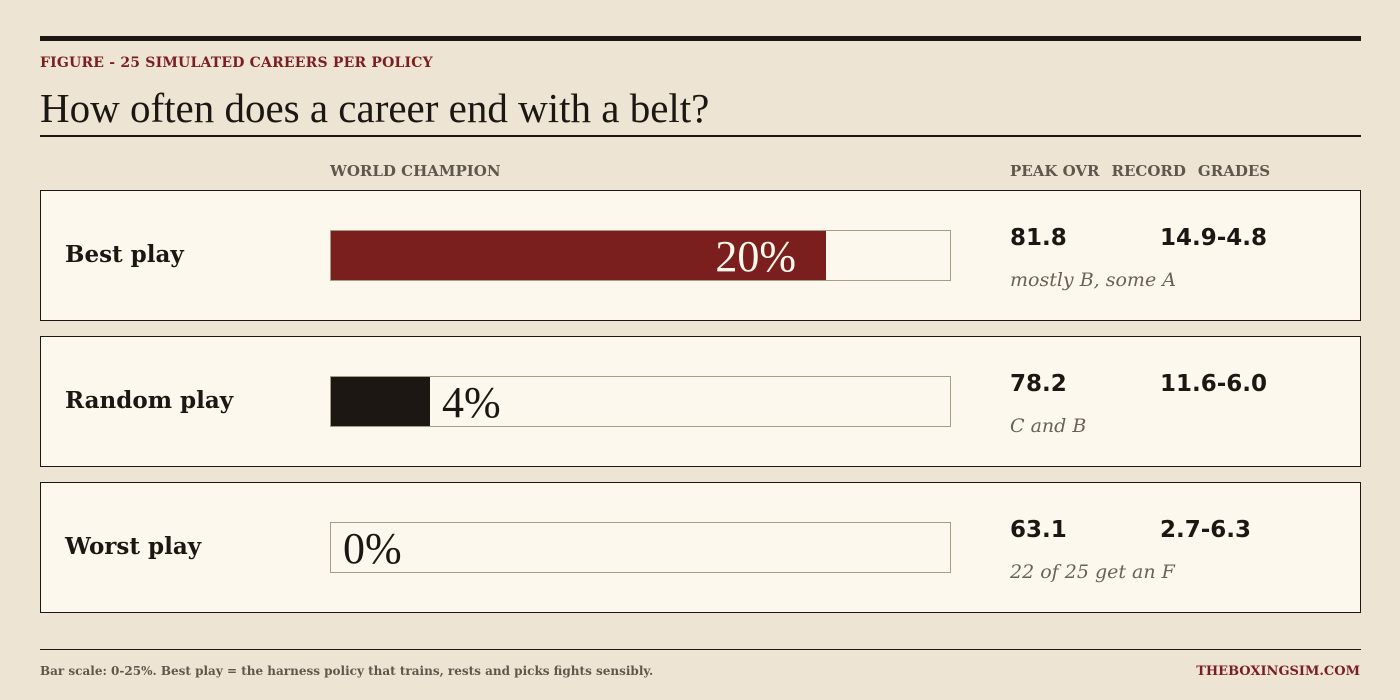 The width and height of the screenshot is (1400, 700). What do you see at coordinates (1214, 384) in the screenshot?
I see `record-value: 11.6-6.0` at bounding box center [1214, 384].